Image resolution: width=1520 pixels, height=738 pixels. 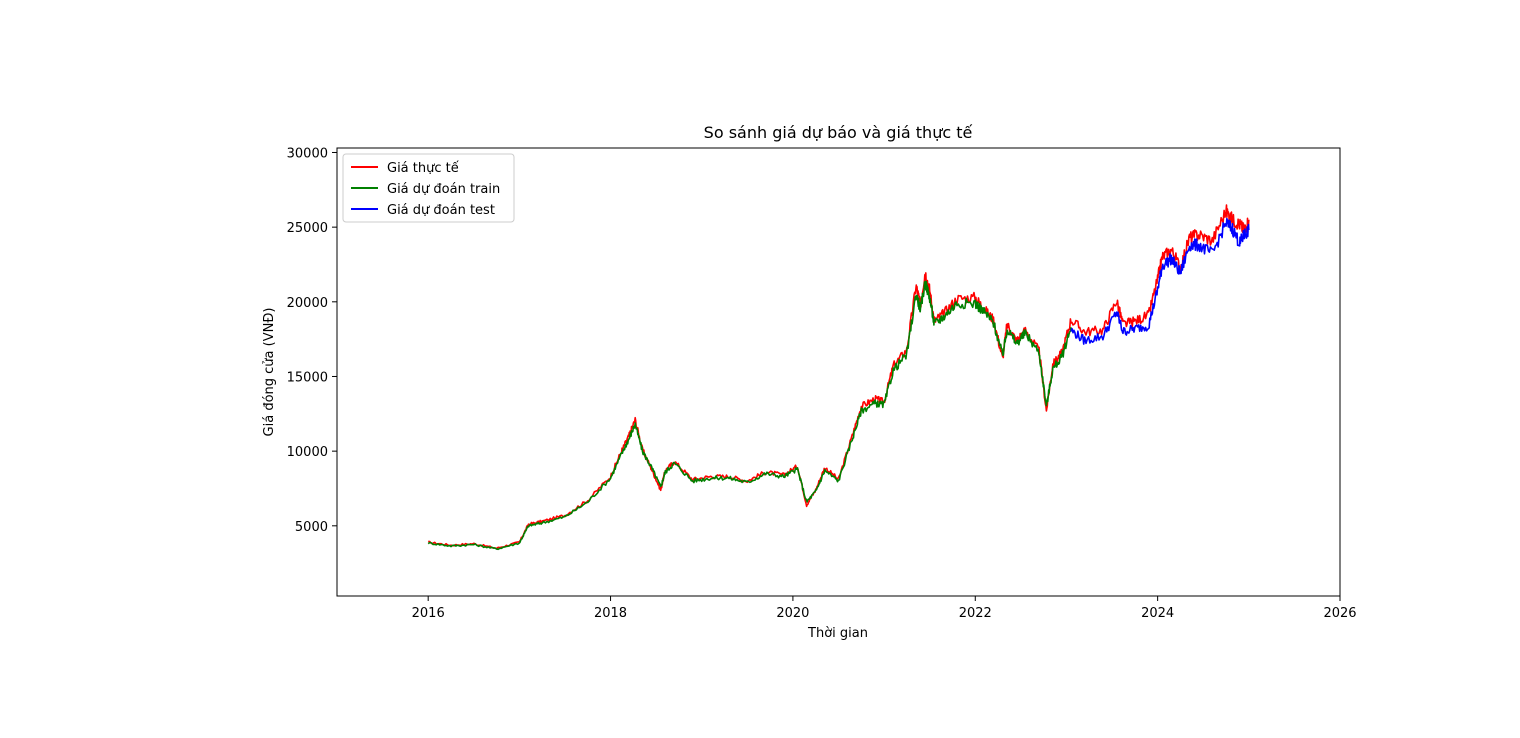 I want to click on y-tick-label: 30000, so click(x=307, y=153).